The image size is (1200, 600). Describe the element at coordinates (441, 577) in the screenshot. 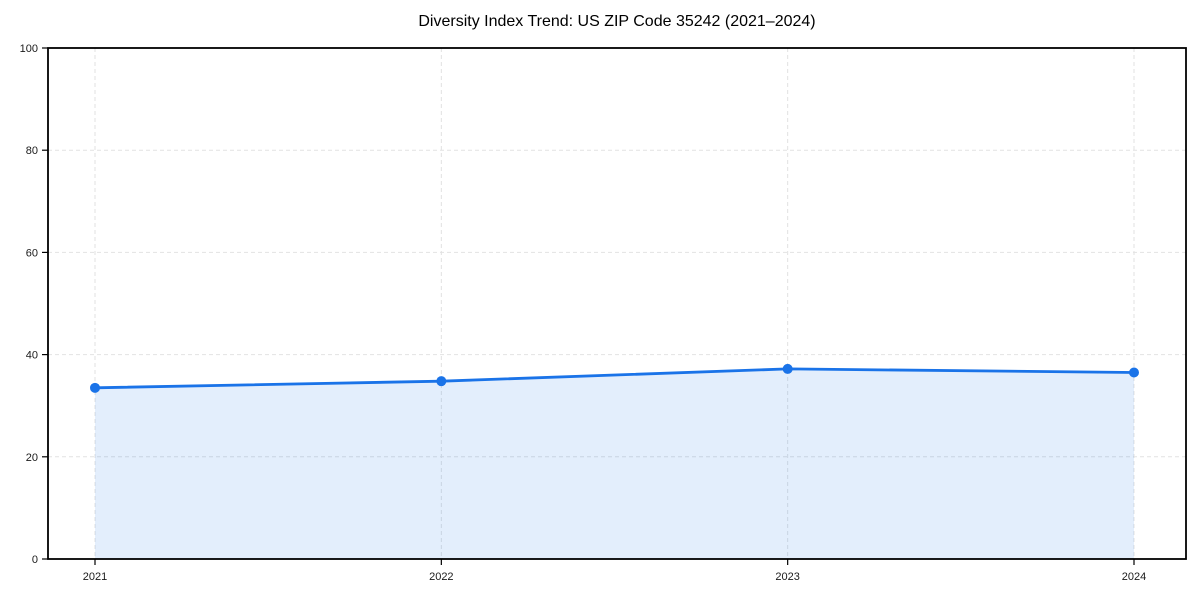

I see `x-tick-label: 2022` at that location.